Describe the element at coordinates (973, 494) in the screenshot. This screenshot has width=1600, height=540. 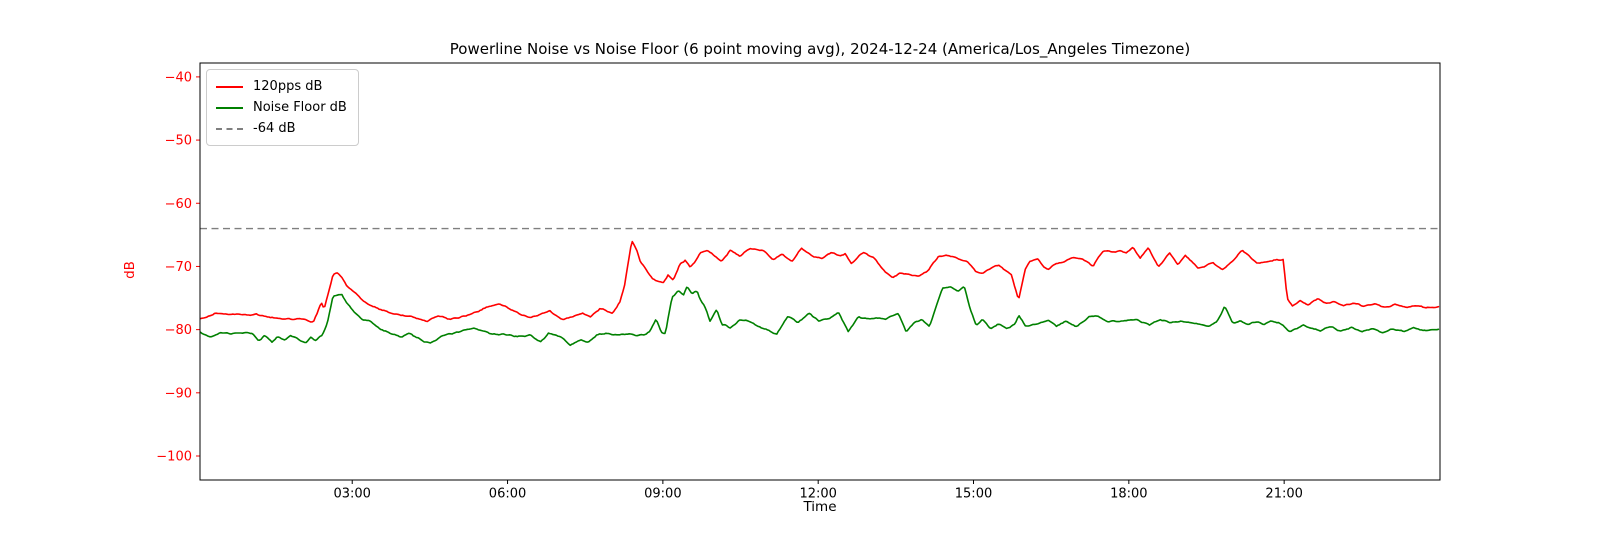
I see `x-tick-label-15:00: 15:00` at that location.